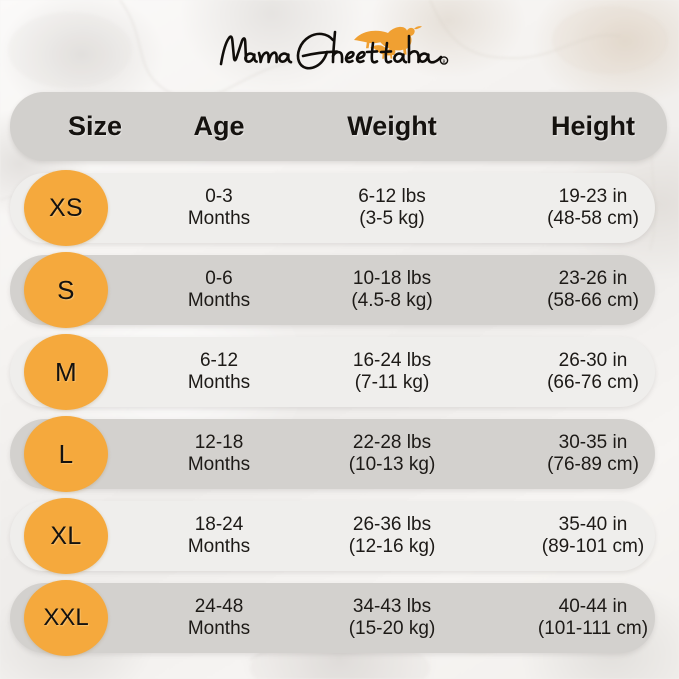 The width and height of the screenshot is (679, 679). I want to click on cell-age: 0-6 Months, so click(219, 290).